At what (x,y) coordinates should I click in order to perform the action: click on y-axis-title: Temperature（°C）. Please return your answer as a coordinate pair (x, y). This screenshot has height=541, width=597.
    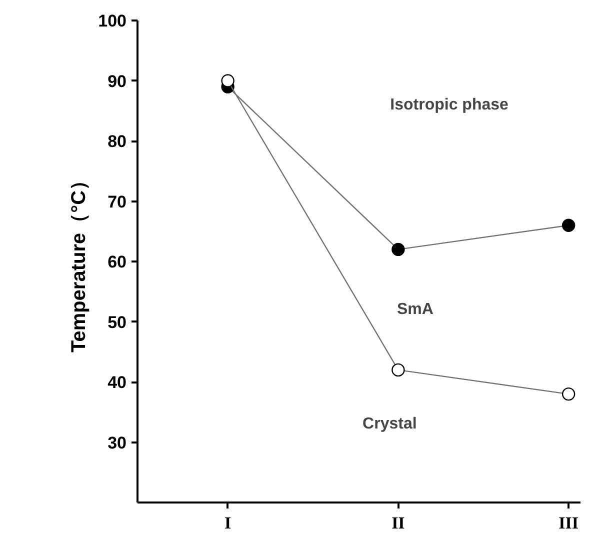
    Looking at the image, I should click on (79, 261).